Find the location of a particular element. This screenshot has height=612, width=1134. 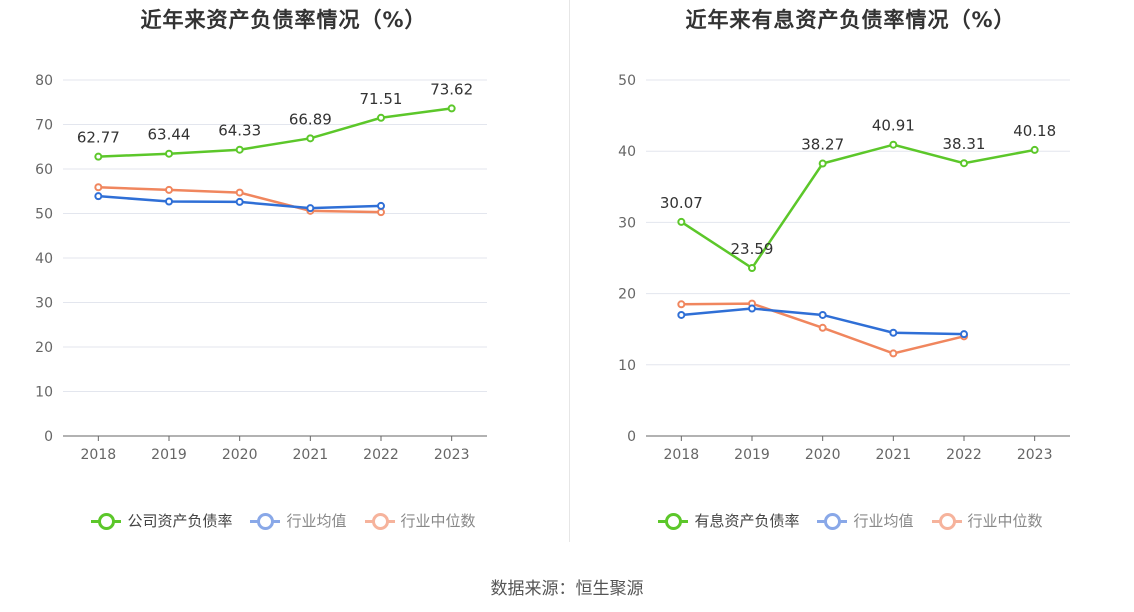

y-tick-label: 70 is located at coordinates (44, 126).